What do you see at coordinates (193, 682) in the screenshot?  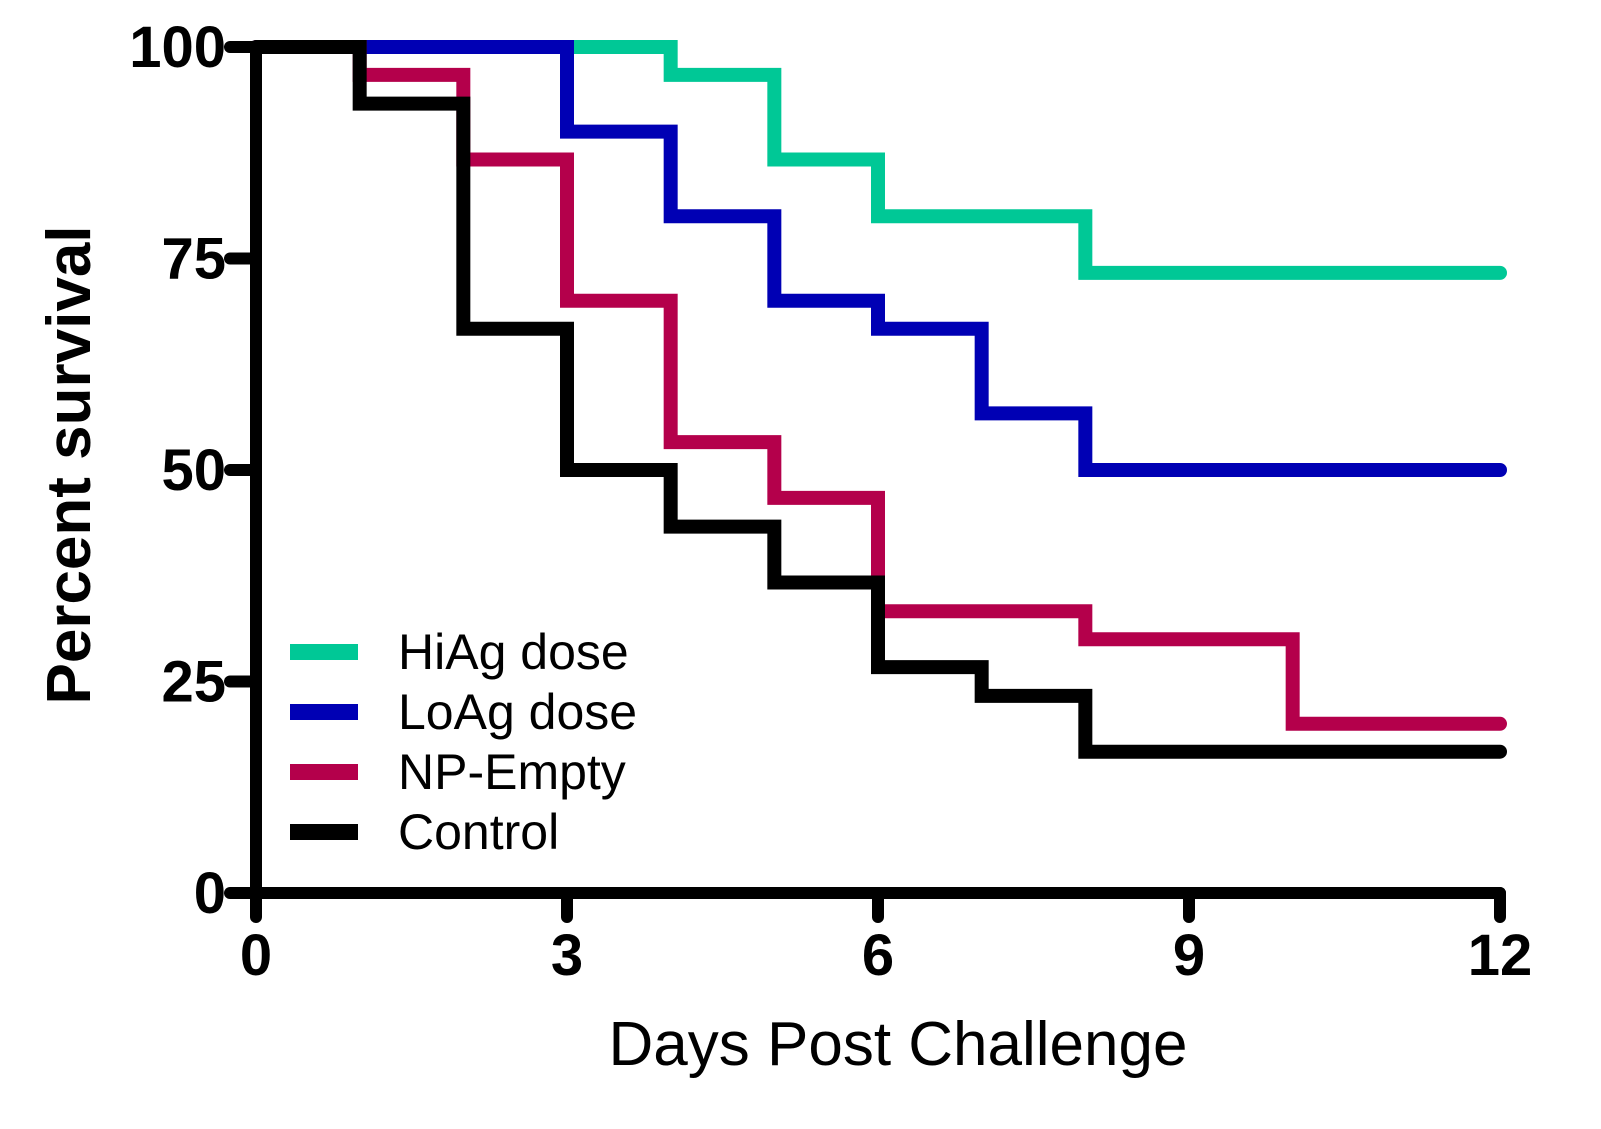 I see `y-tick-label: 25` at bounding box center [193, 682].